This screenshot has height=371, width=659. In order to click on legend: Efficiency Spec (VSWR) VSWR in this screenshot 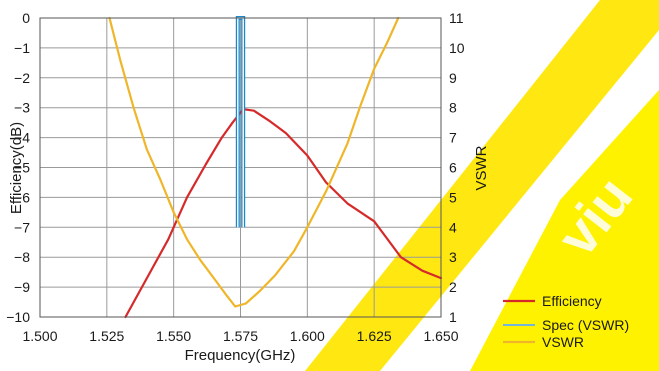, I will do `click(566, 321)`.